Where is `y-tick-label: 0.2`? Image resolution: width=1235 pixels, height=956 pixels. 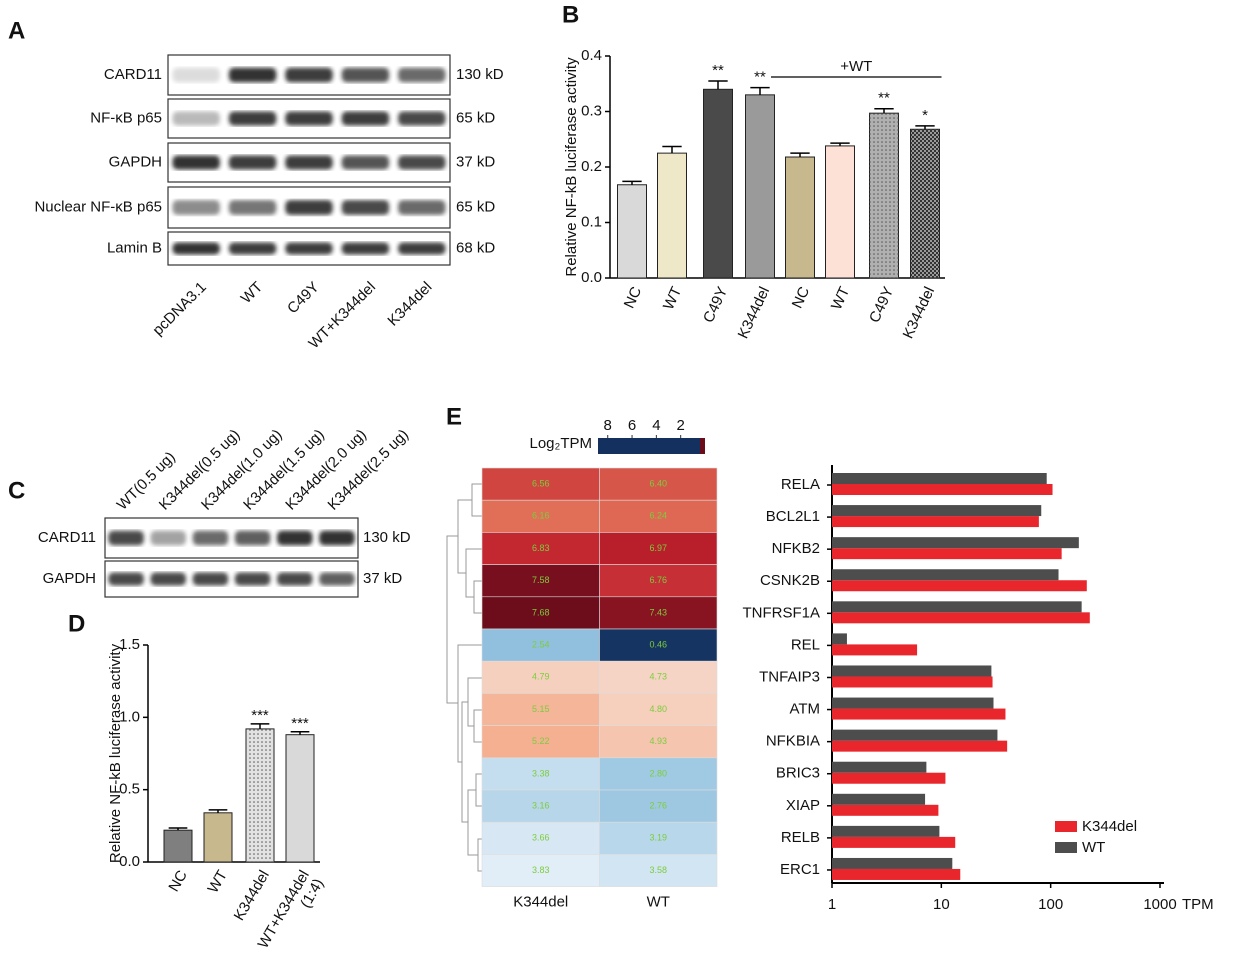
y-tick-label: 0.2 is located at coordinates (591, 166).